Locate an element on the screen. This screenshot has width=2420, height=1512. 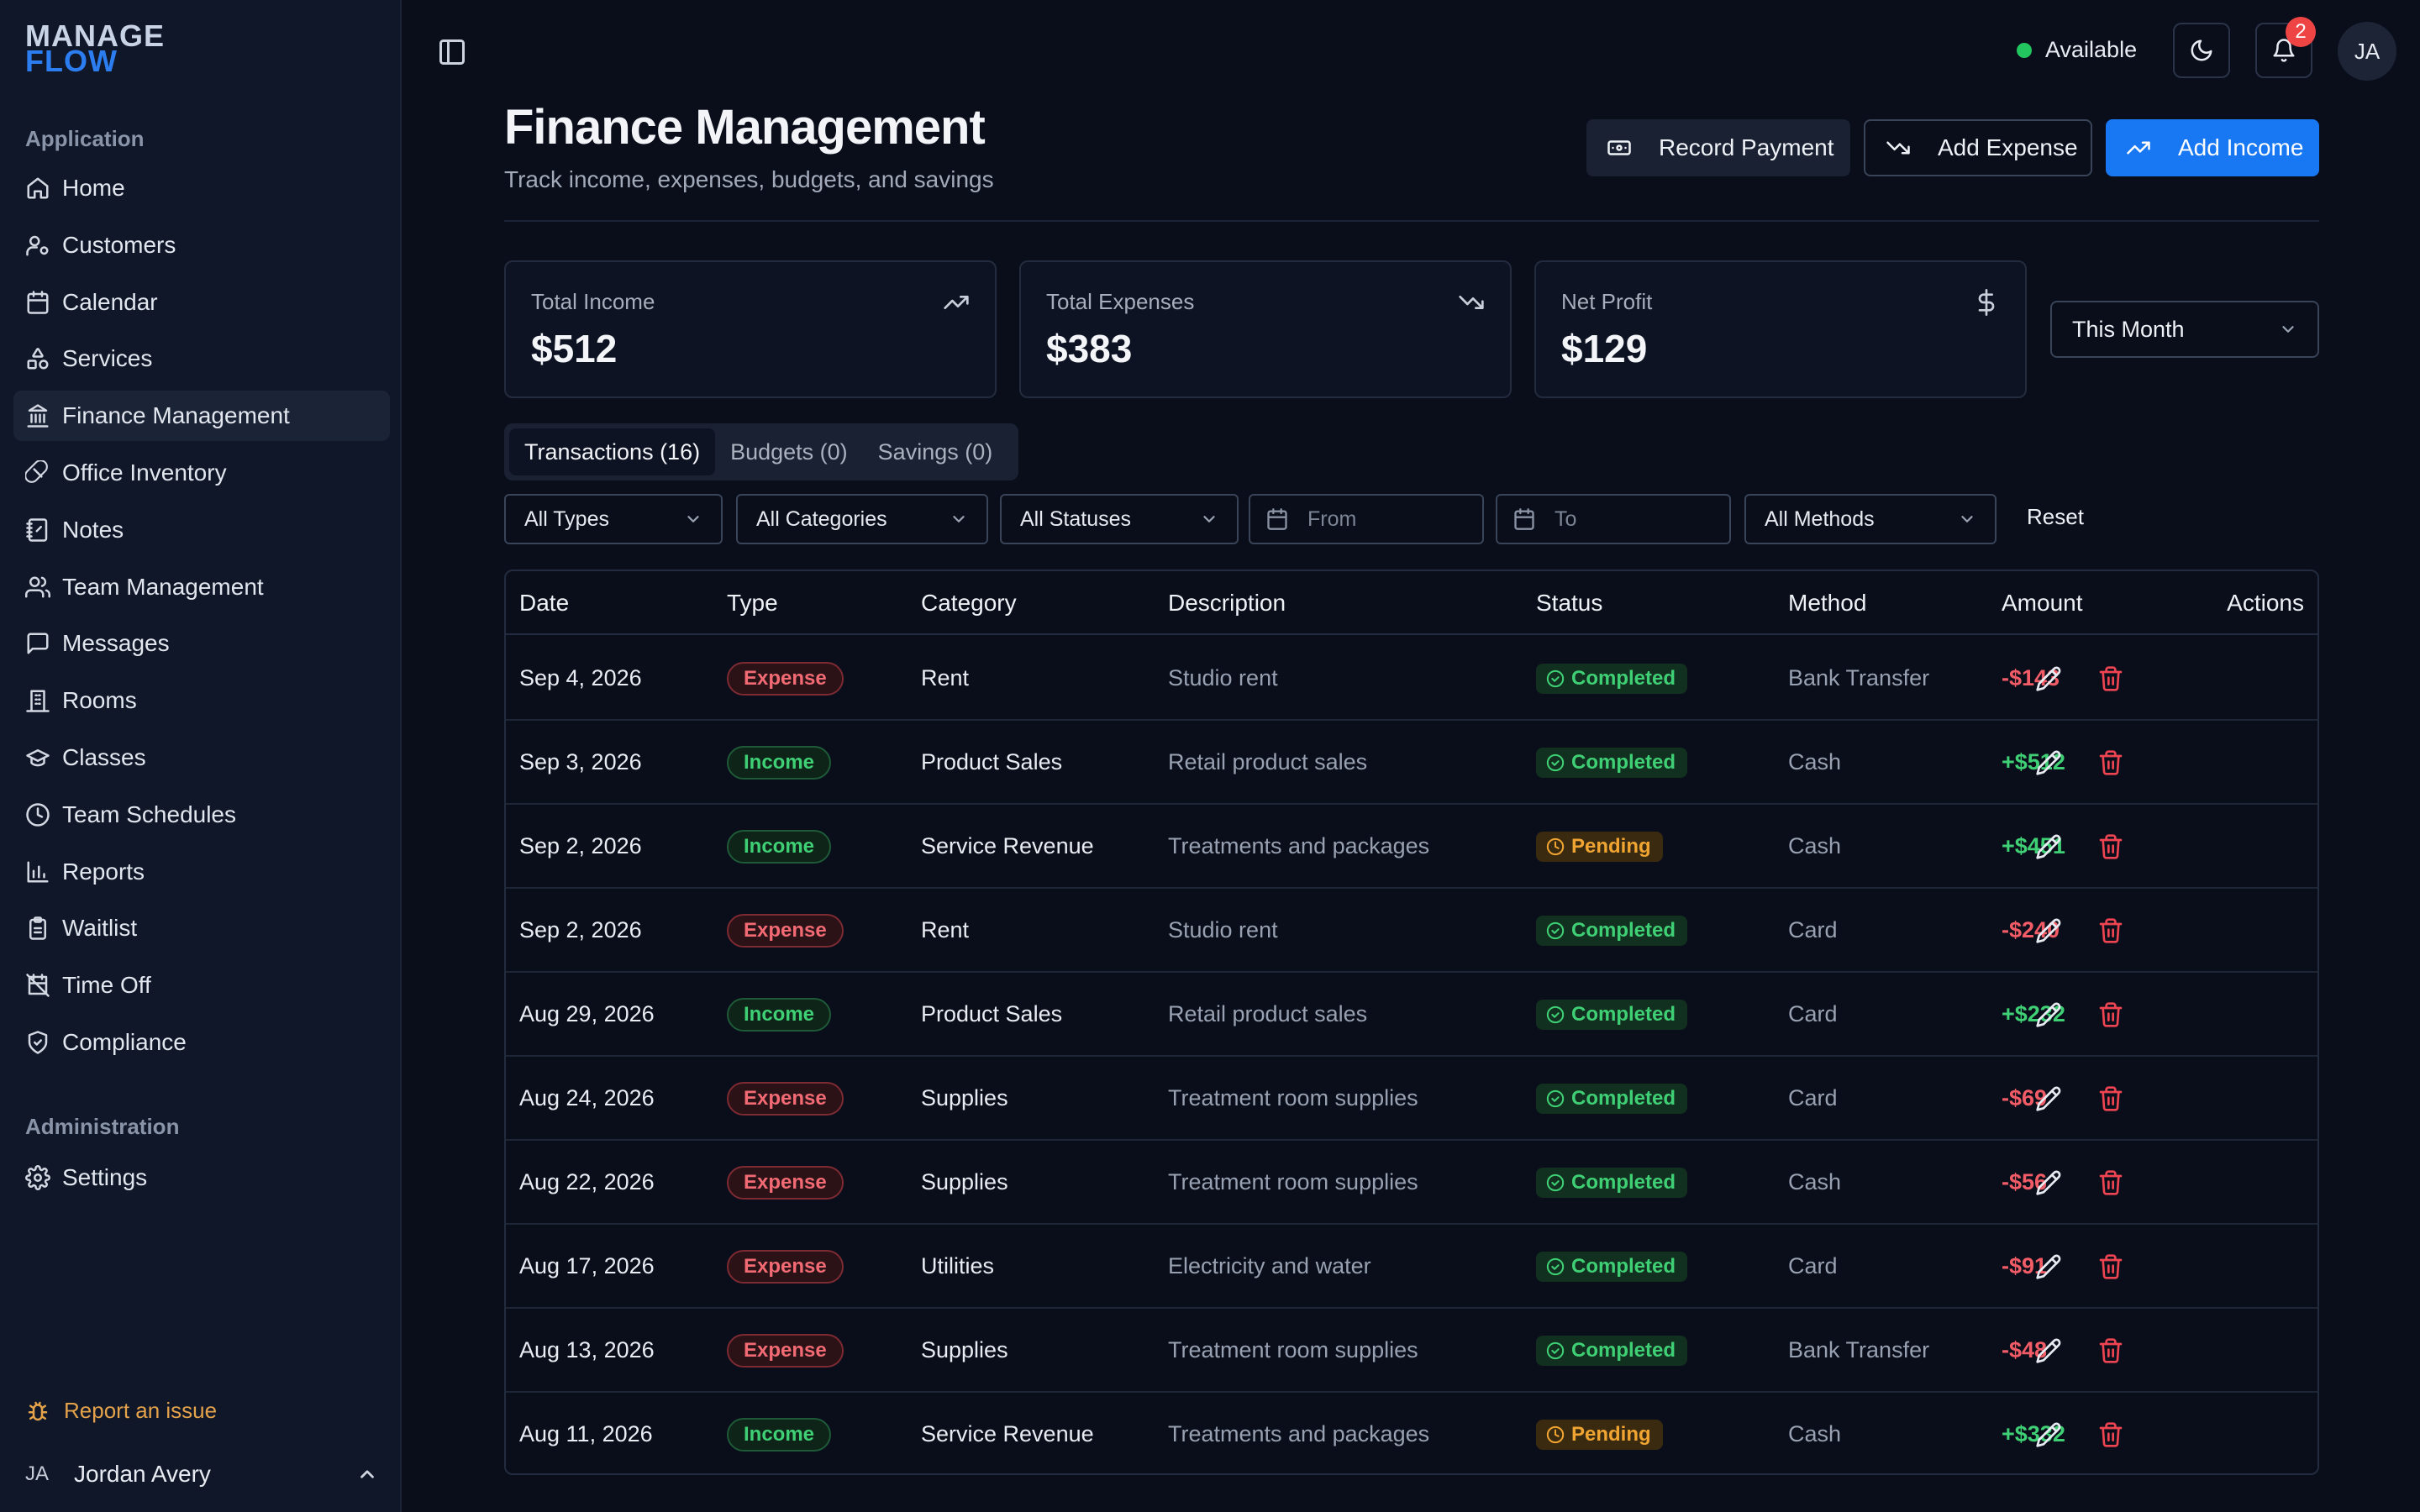
sidebar-item-office-inventory: Office Inventory is located at coordinates (202, 473).